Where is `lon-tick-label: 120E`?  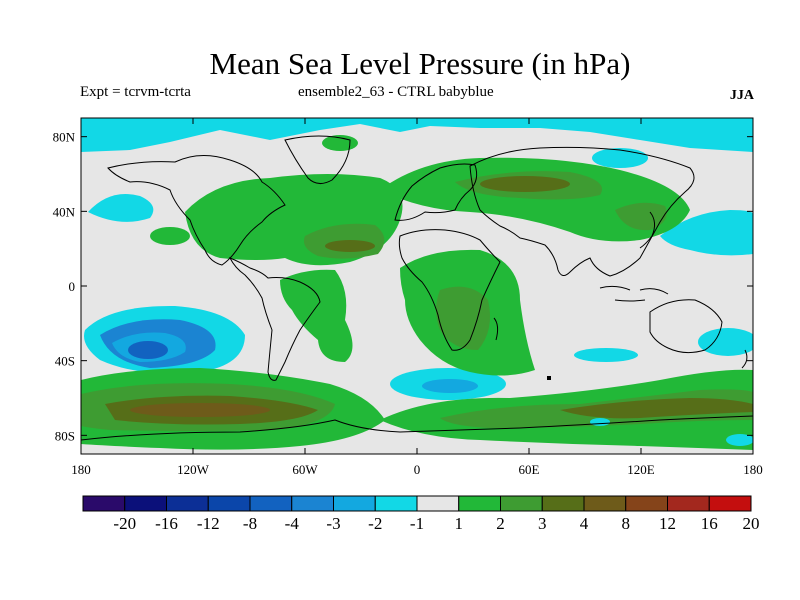
lon-tick-label: 120E is located at coordinates (641, 469).